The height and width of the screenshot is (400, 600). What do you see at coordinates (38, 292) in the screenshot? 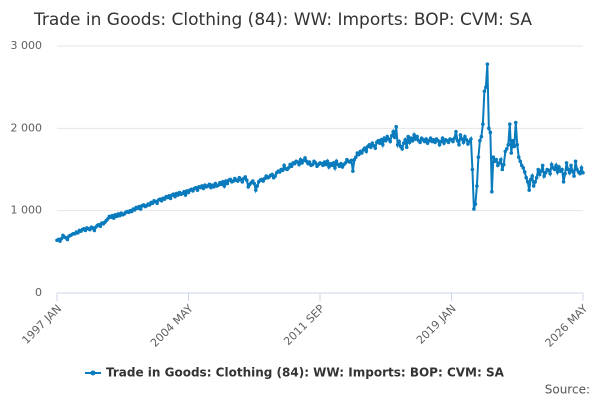
I see `y-tick-label: 0` at bounding box center [38, 292].